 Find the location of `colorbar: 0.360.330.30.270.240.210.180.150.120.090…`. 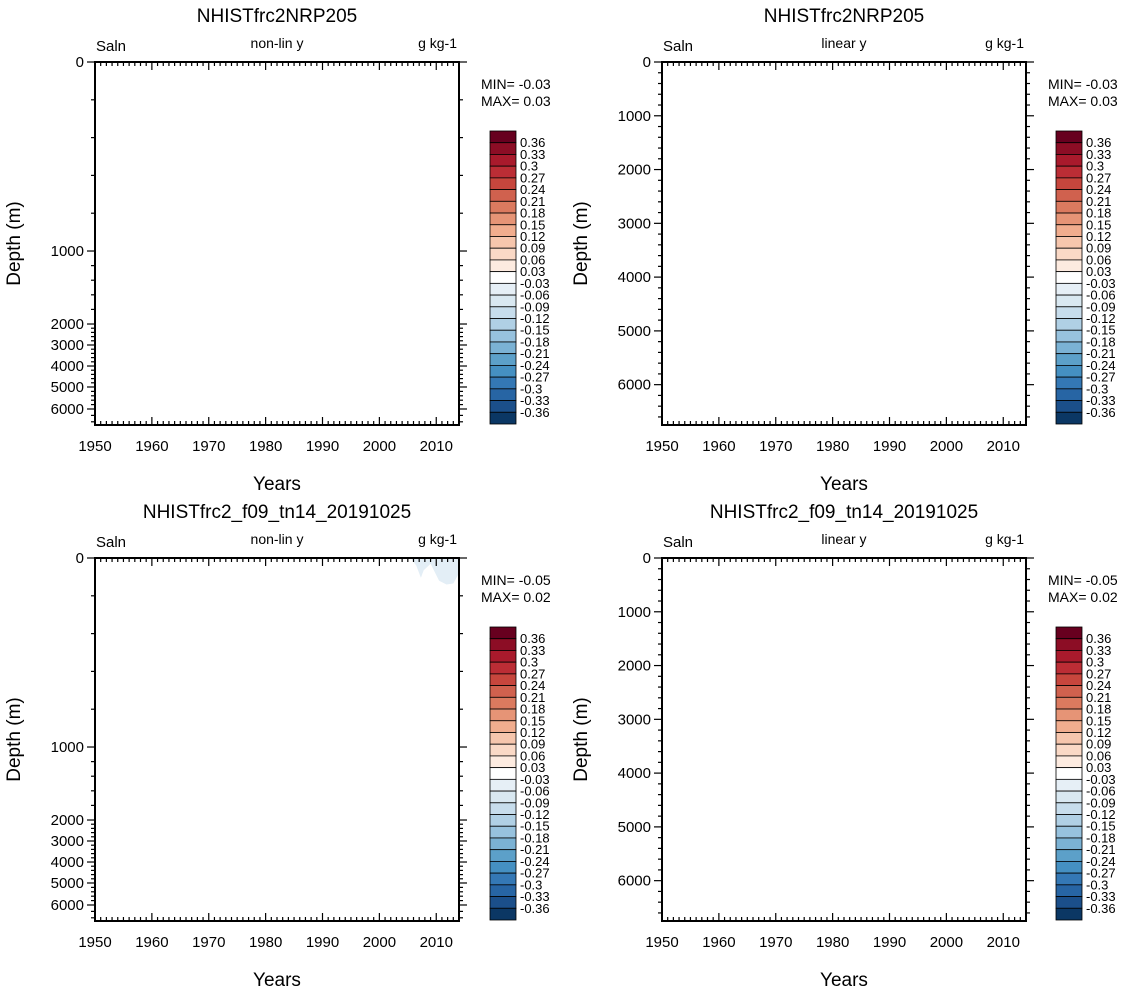

colorbar: 0.360.330.30.270.240.210.180.150.120.090… is located at coordinates (1085, 773).